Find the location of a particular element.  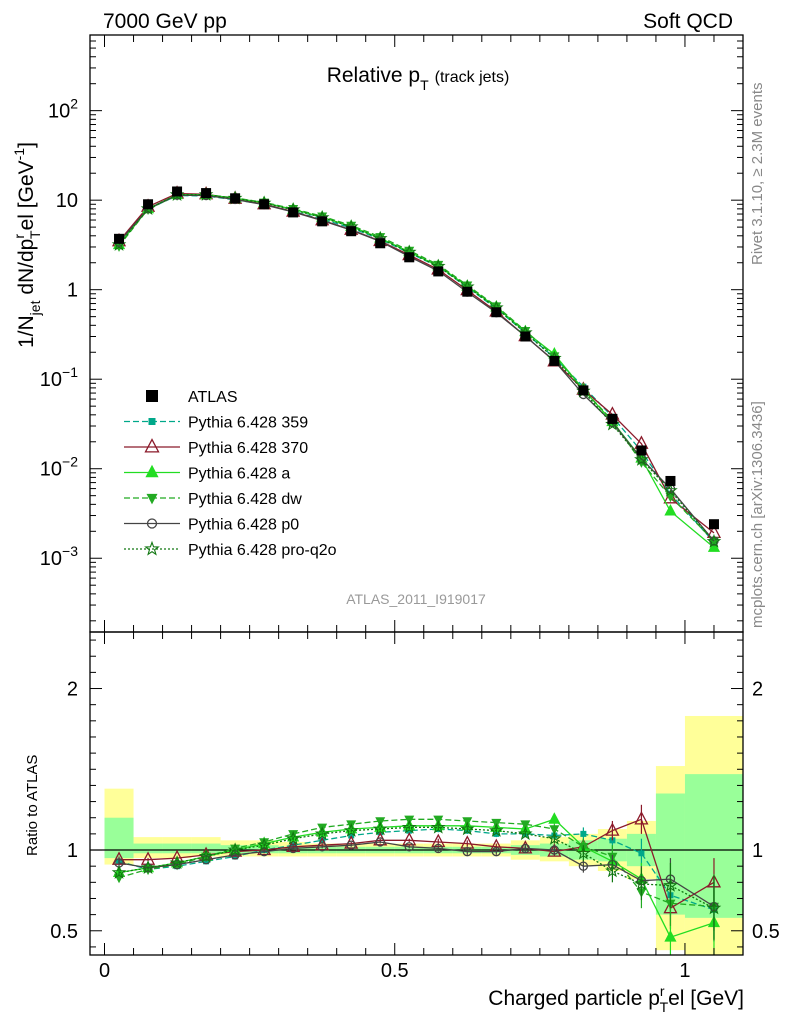

y-tick-label-3: 1 is located at coordinates (72, 291).